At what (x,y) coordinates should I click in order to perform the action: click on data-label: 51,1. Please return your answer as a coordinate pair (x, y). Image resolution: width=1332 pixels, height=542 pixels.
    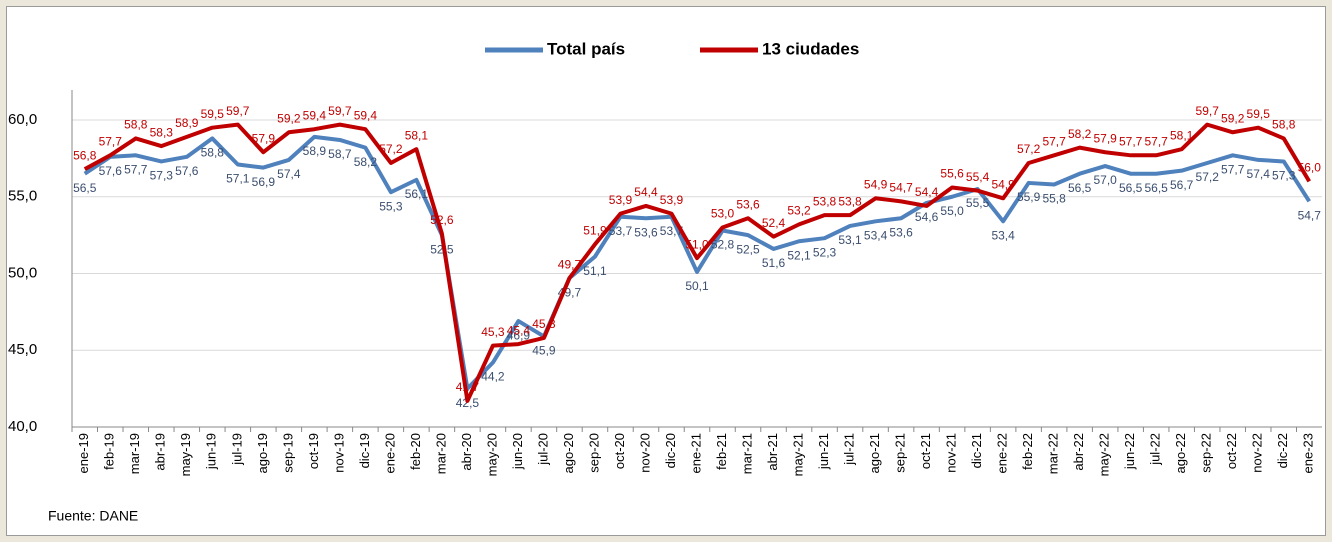
    Looking at the image, I should click on (595, 271).